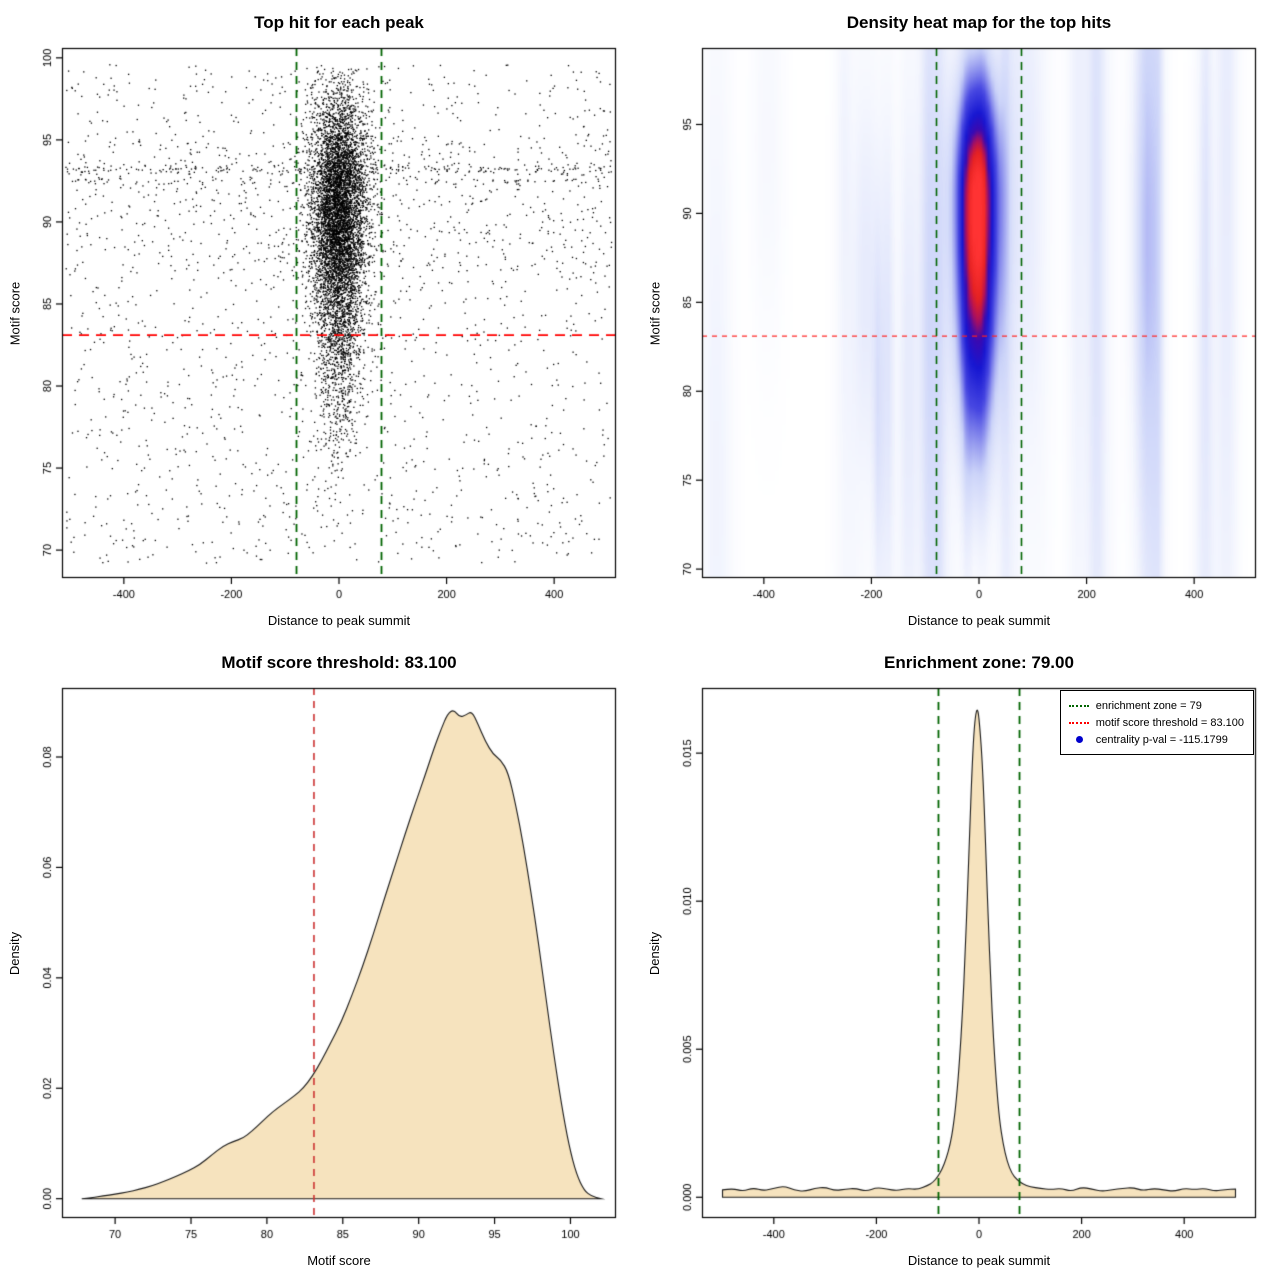  What do you see at coordinates (979, 22) in the screenshot?
I see `panel-title: Density heat map for the top hits` at bounding box center [979, 22].